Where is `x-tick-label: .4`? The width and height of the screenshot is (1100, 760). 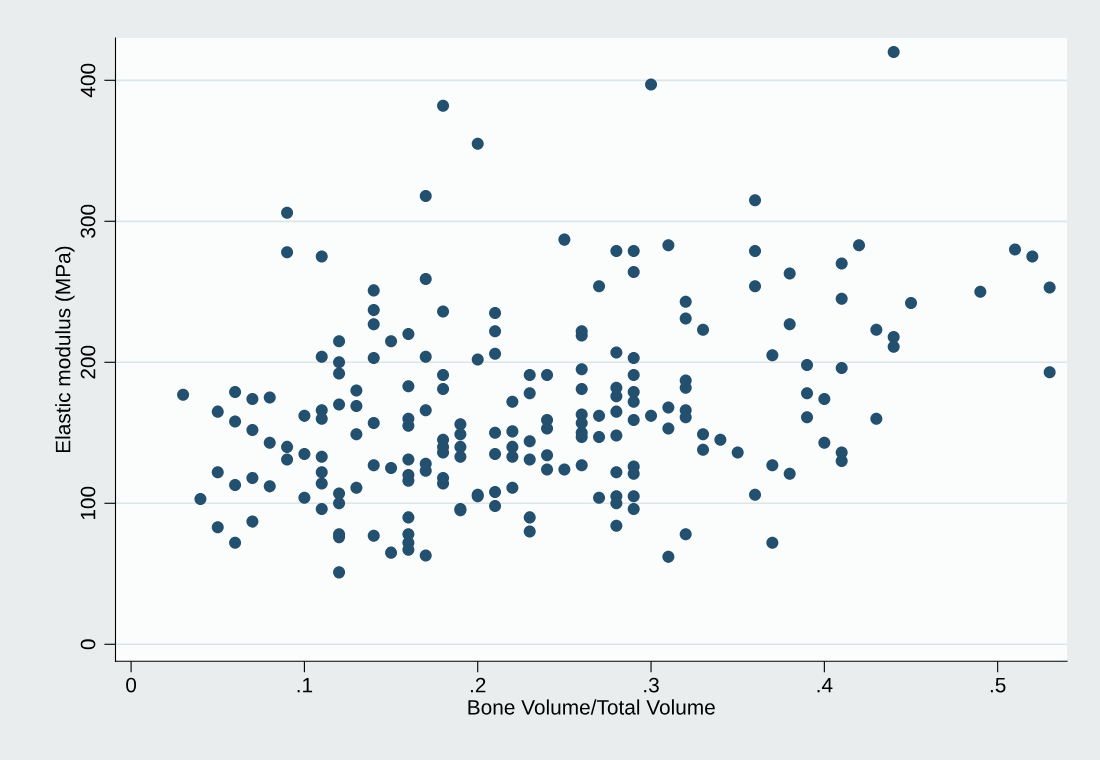
x-tick-label: .4 is located at coordinates (825, 685).